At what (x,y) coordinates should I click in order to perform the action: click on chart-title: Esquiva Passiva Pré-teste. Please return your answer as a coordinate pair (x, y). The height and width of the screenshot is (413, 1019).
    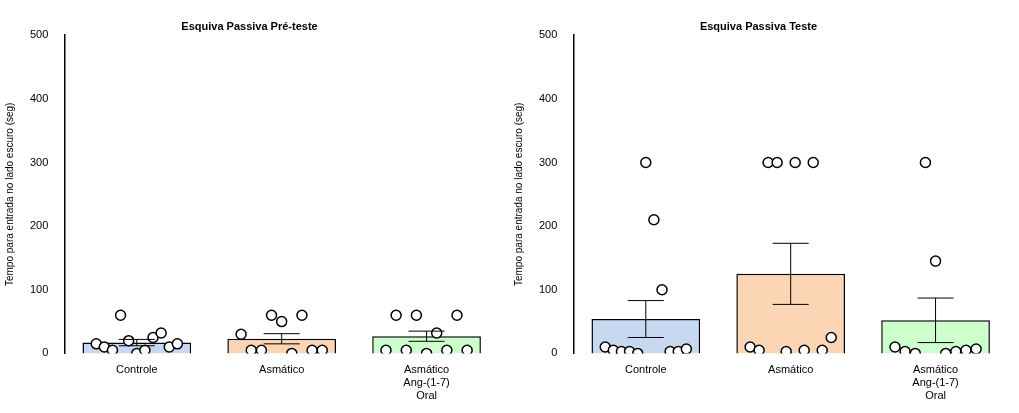
    Looking at the image, I should click on (249, 25).